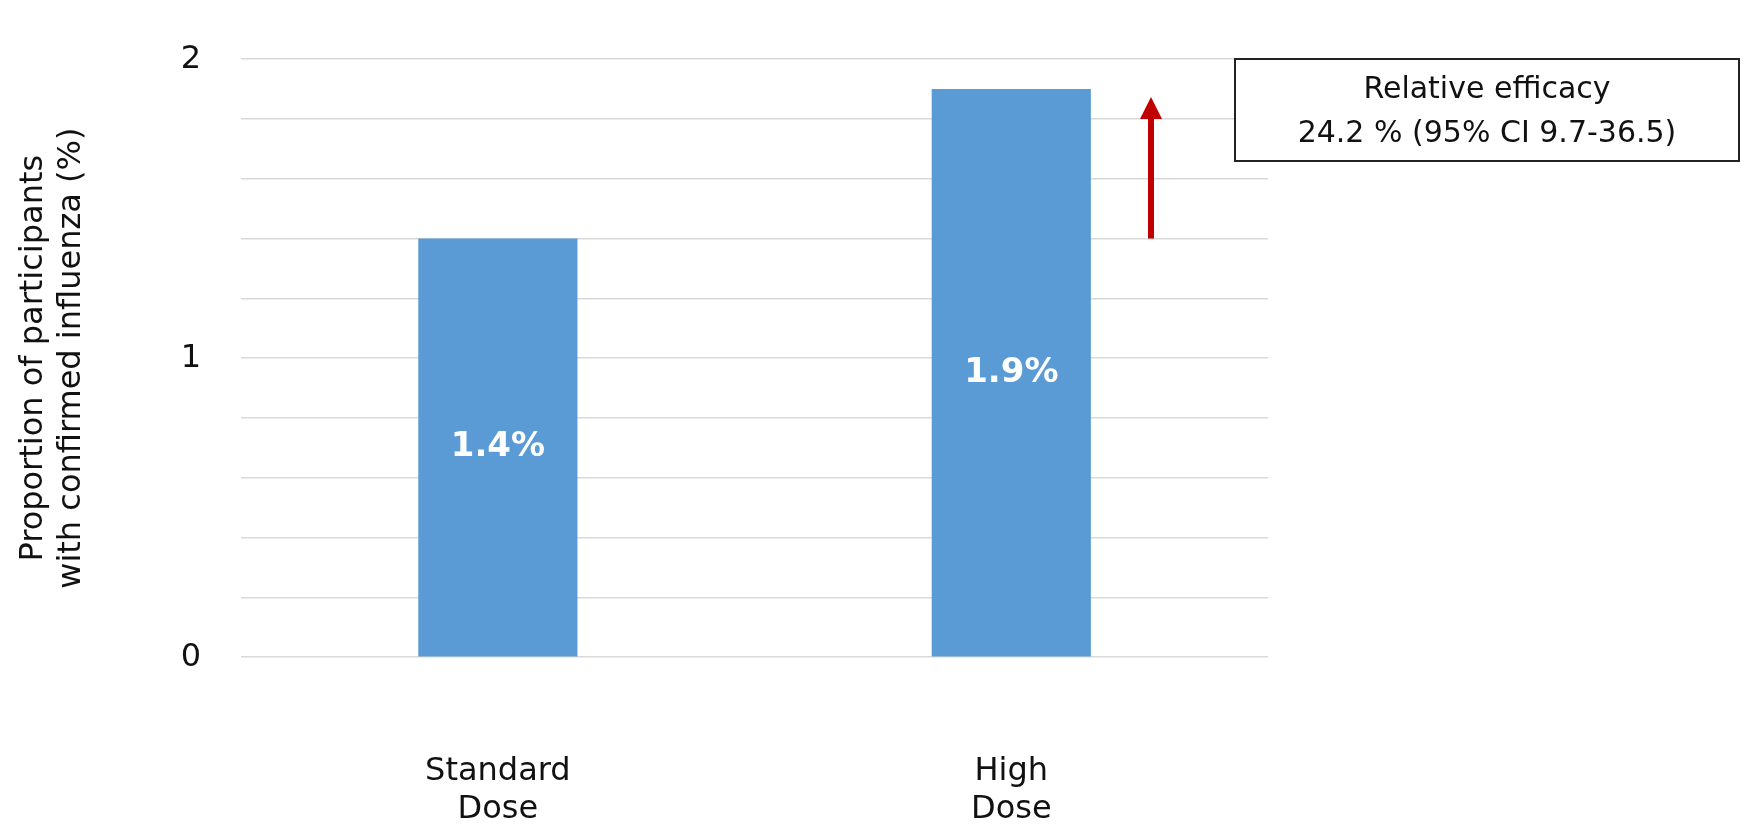 The image size is (1762, 839). I want to click on note-box: Relative efficacy 24.2 % (95% CI 9.7-36.5), so click(1487, 110).